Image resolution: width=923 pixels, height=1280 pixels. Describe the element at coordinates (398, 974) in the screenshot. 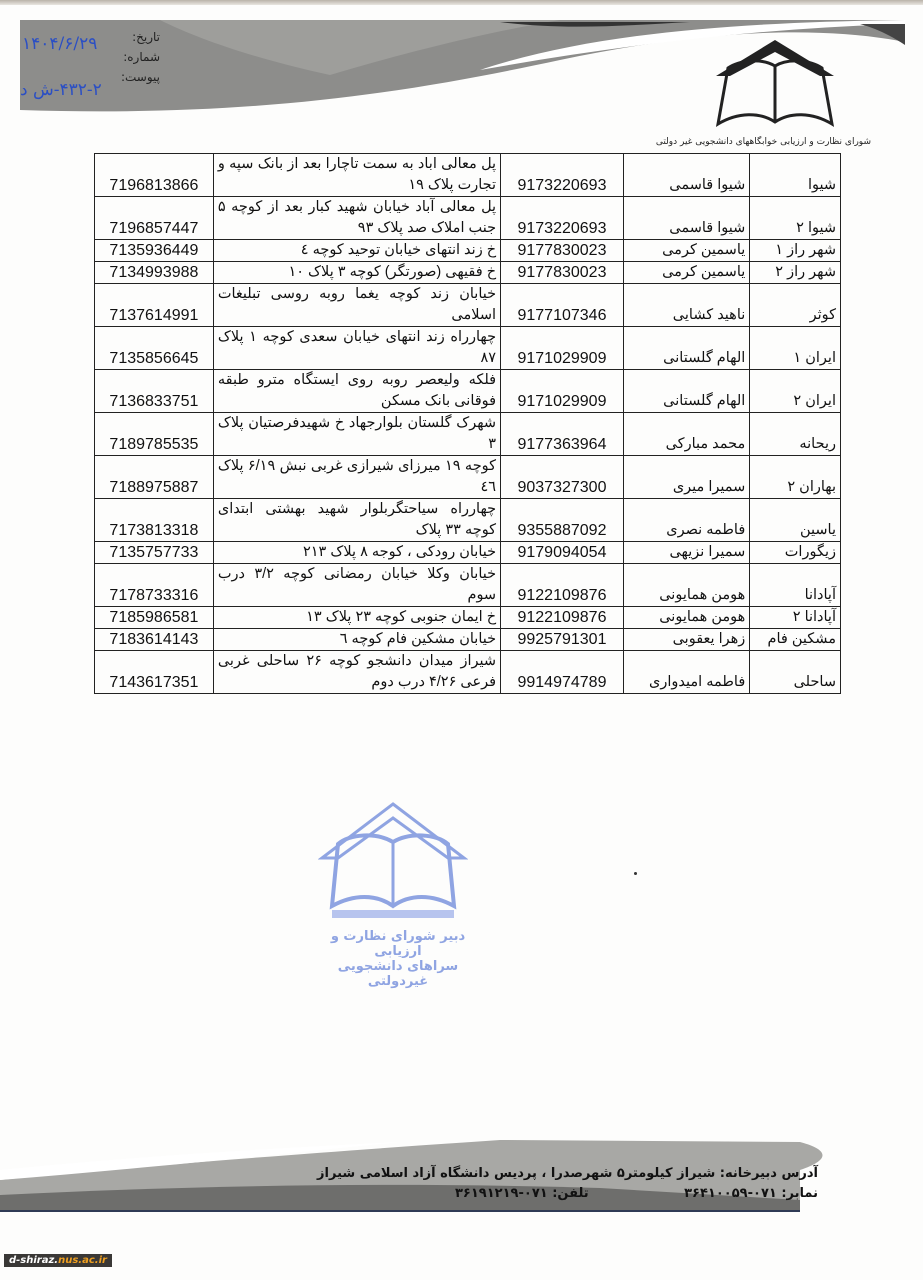

I see `stamp-line-2: سراهای دانشجویی غیردولتی` at that location.